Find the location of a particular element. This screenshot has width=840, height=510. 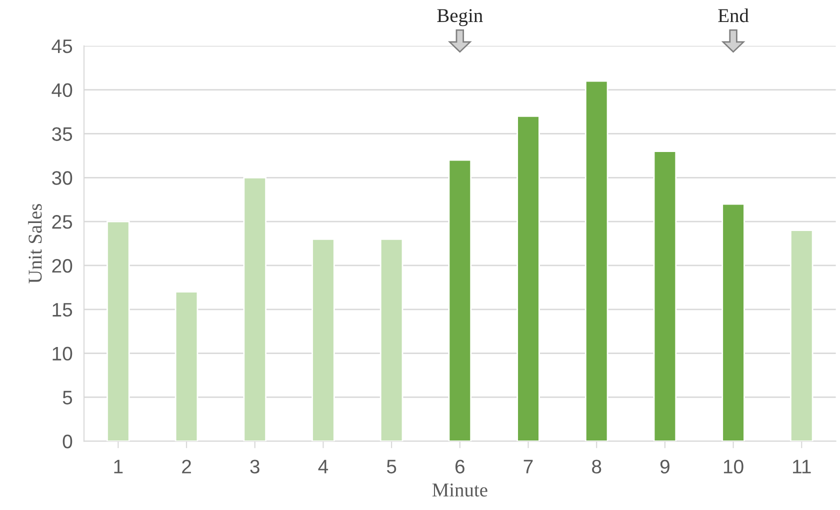

y-tick-label: 40 is located at coordinates (62, 90).